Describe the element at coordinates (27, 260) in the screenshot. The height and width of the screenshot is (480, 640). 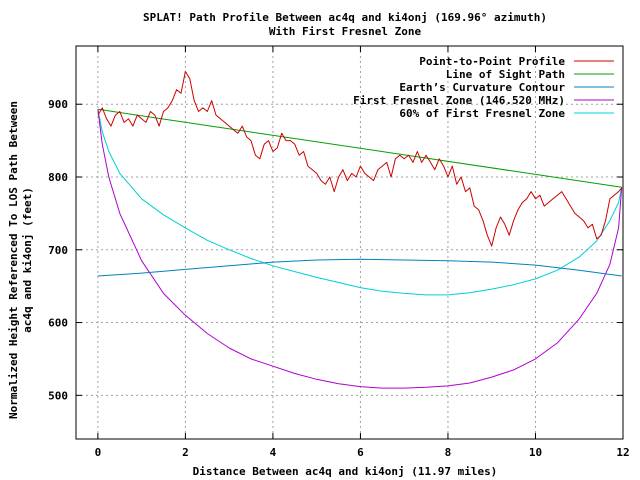
I see `y-axis-label-line2: ac4q and ki4onj (feet)` at that location.